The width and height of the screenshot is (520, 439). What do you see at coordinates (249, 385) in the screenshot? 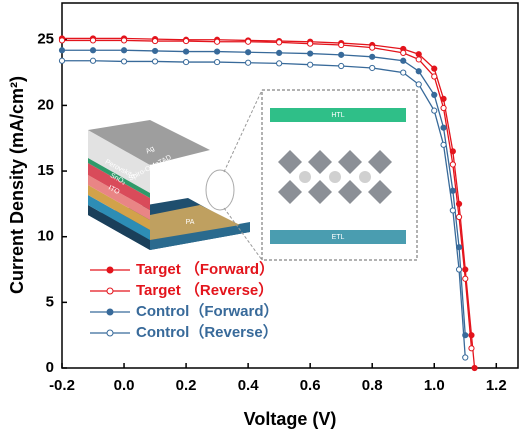
I see `x-tick-label: 0.4` at bounding box center [249, 385].